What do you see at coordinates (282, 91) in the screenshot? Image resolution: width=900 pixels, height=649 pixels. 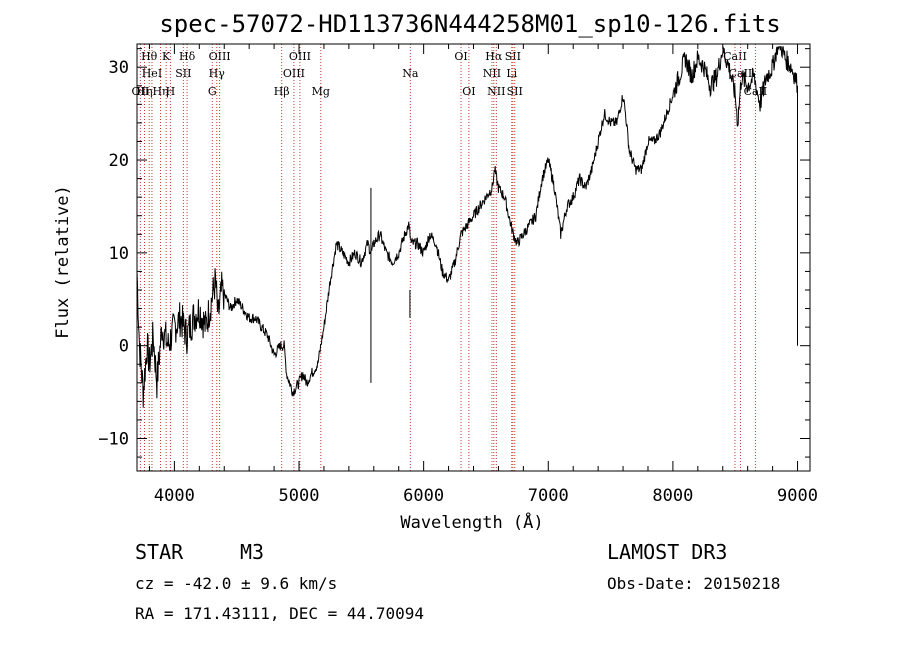 I see `line-marker-label: Hβ` at bounding box center [282, 91].